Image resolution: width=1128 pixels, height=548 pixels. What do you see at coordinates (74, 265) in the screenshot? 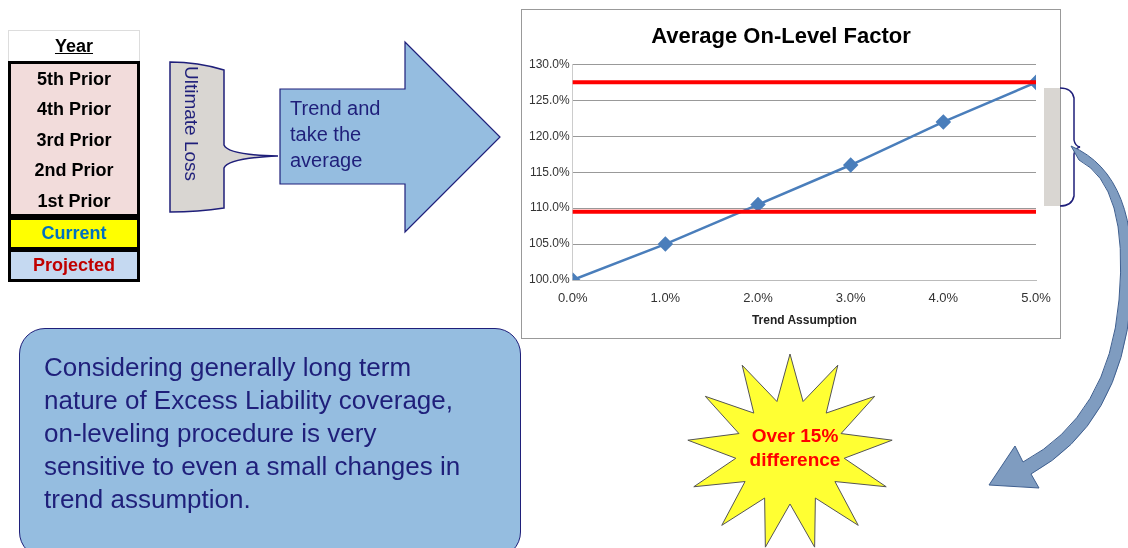
I see `text: Projected` at bounding box center [74, 265].